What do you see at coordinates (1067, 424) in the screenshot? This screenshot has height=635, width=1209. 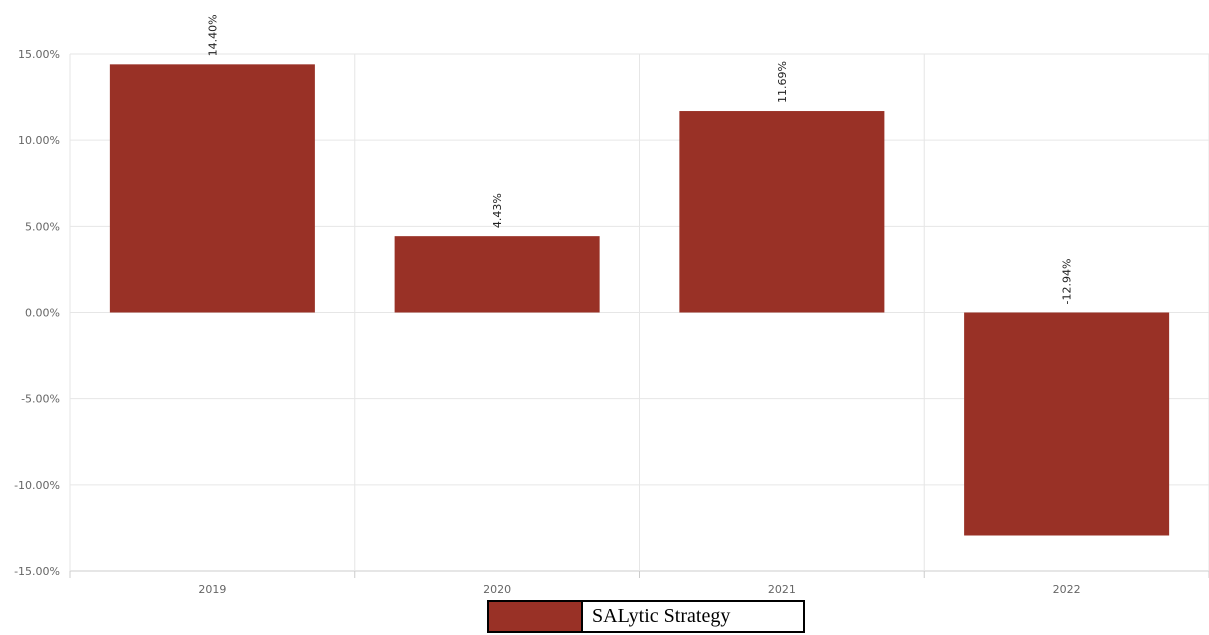 I see `bar-2022` at bounding box center [1067, 424].